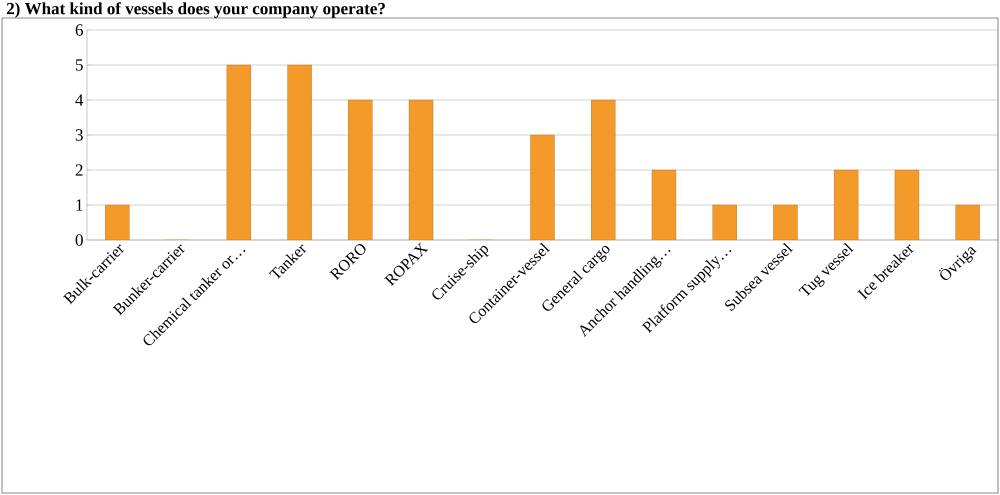  I want to click on y-tick-label: 1, so click(79, 205).